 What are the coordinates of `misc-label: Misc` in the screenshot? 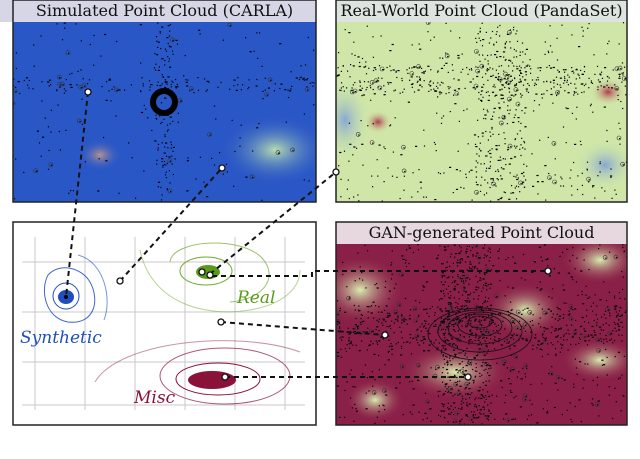 It's located at (155, 398).